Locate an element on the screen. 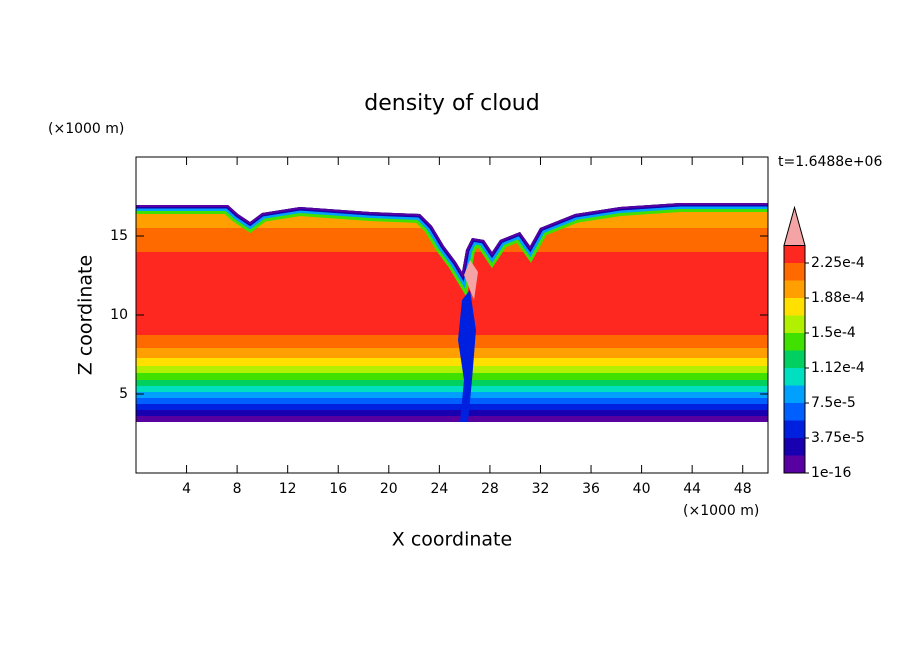 This screenshot has width=904, height=654. x-tick-label: 44 is located at coordinates (692, 489).